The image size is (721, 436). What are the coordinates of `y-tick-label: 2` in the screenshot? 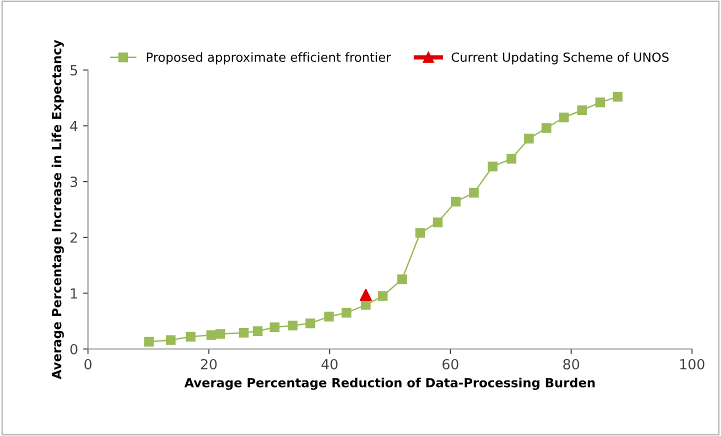 It's located at (73, 237).